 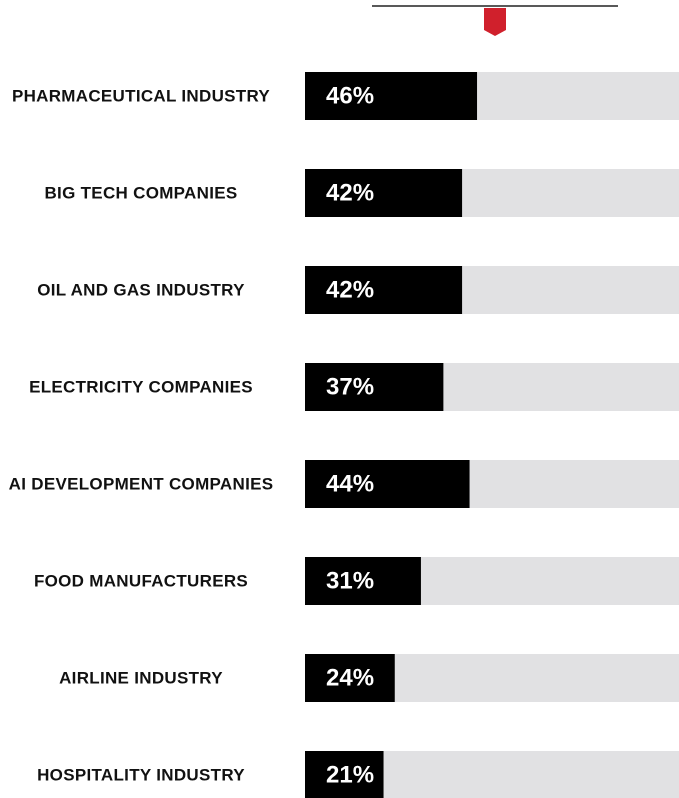 I want to click on value-label: 24%, so click(x=350, y=677).